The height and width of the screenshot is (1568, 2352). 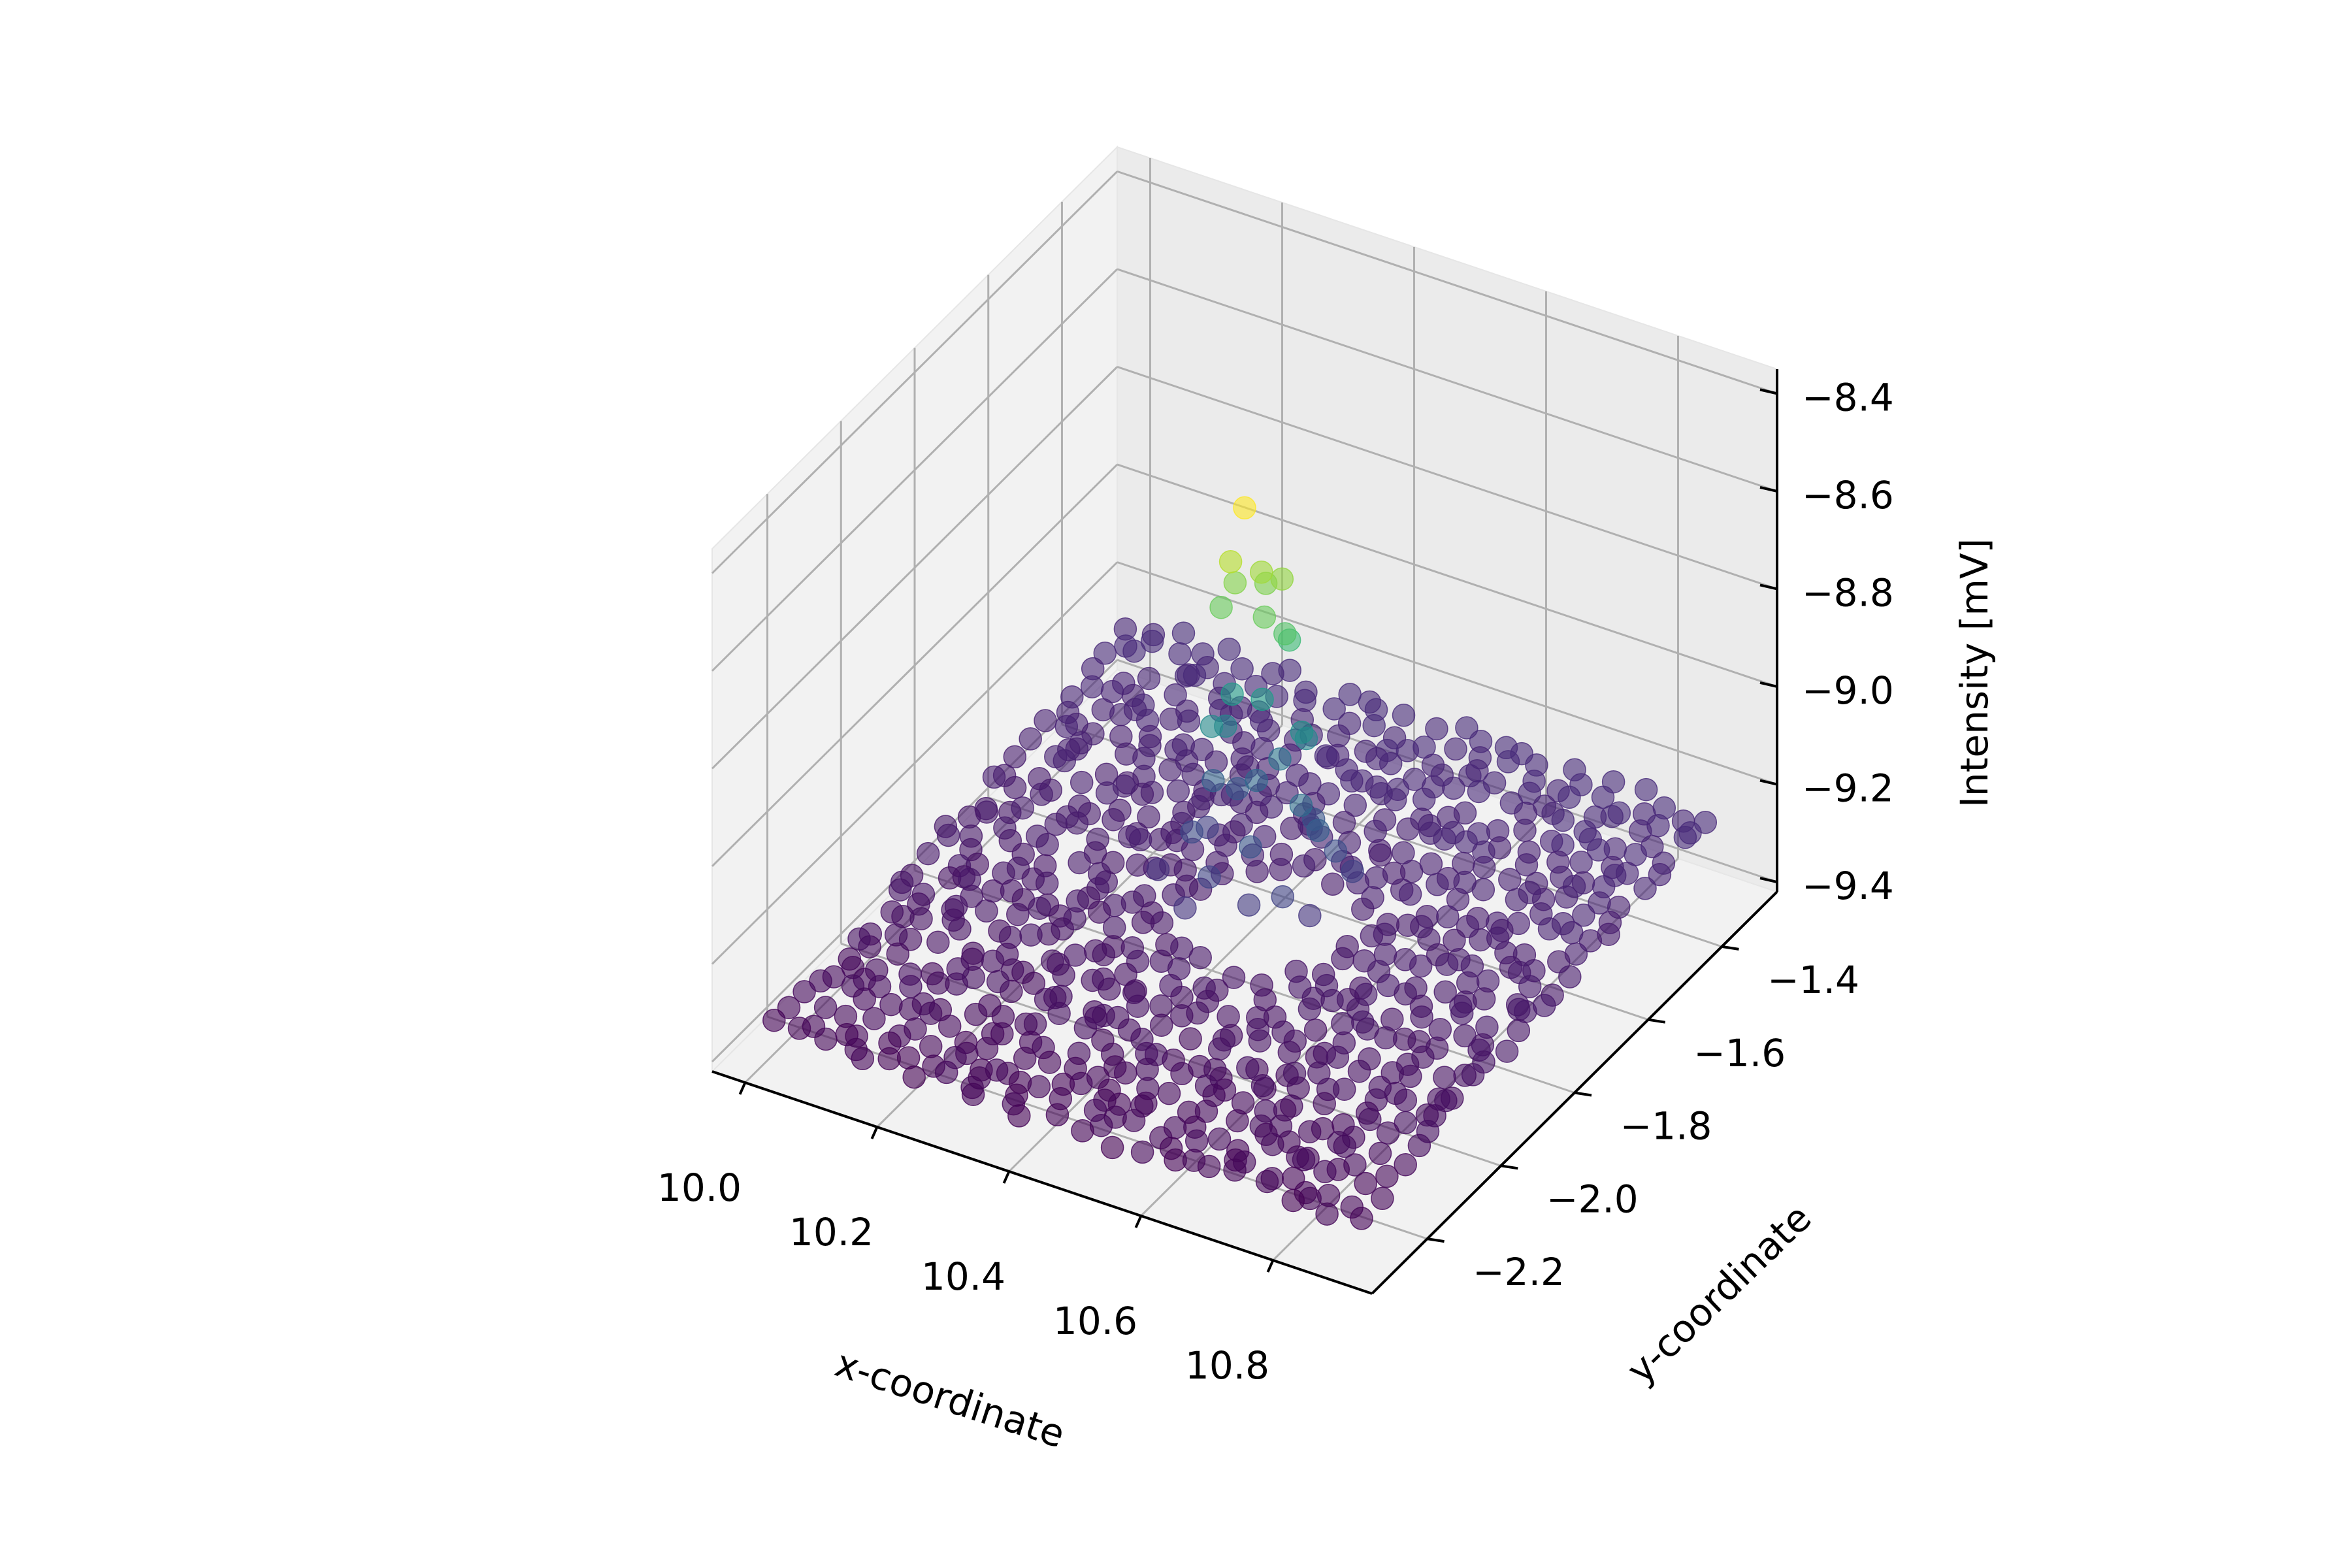 What do you see at coordinates (831, 1232) in the screenshot?
I see `x-tick-label: 10.2` at bounding box center [831, 1232].